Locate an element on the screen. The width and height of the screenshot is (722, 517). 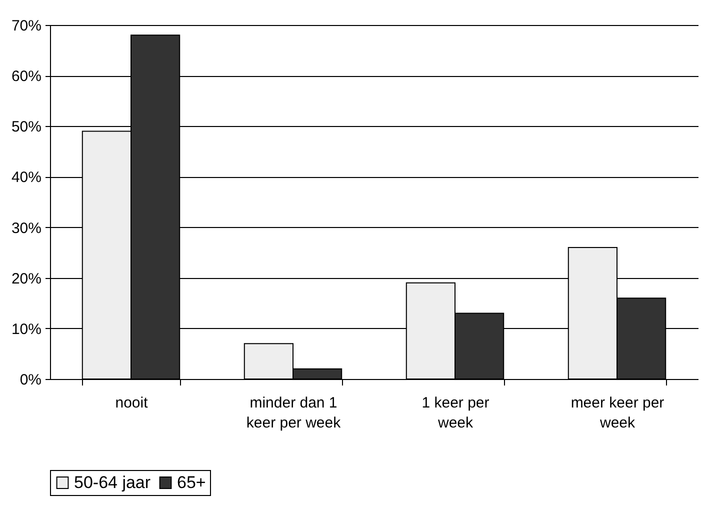
y-tick-label: 40% is located at coordinates (26, 177).